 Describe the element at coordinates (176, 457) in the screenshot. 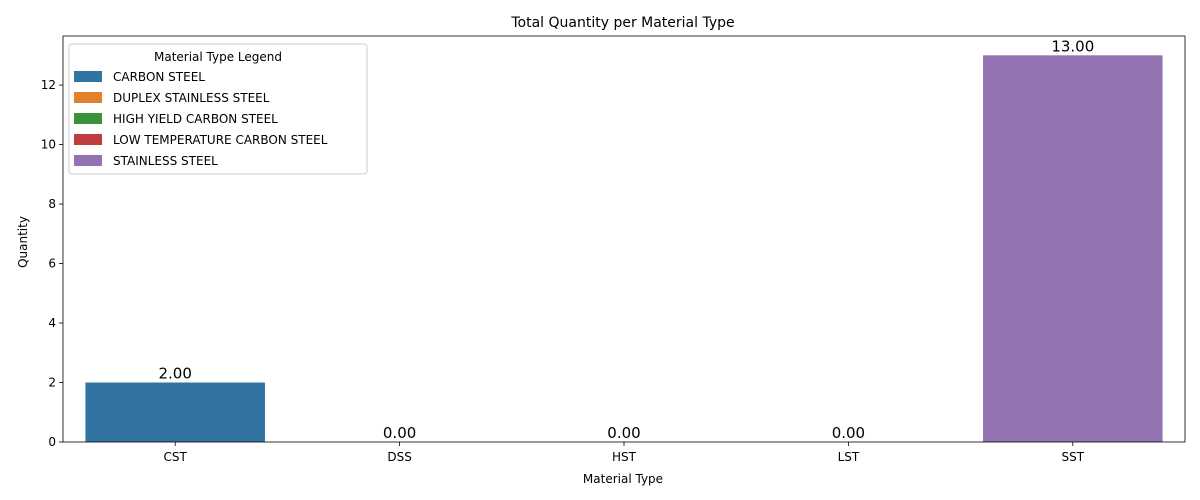

I see `x-tick-label-cst: CST` at that location.